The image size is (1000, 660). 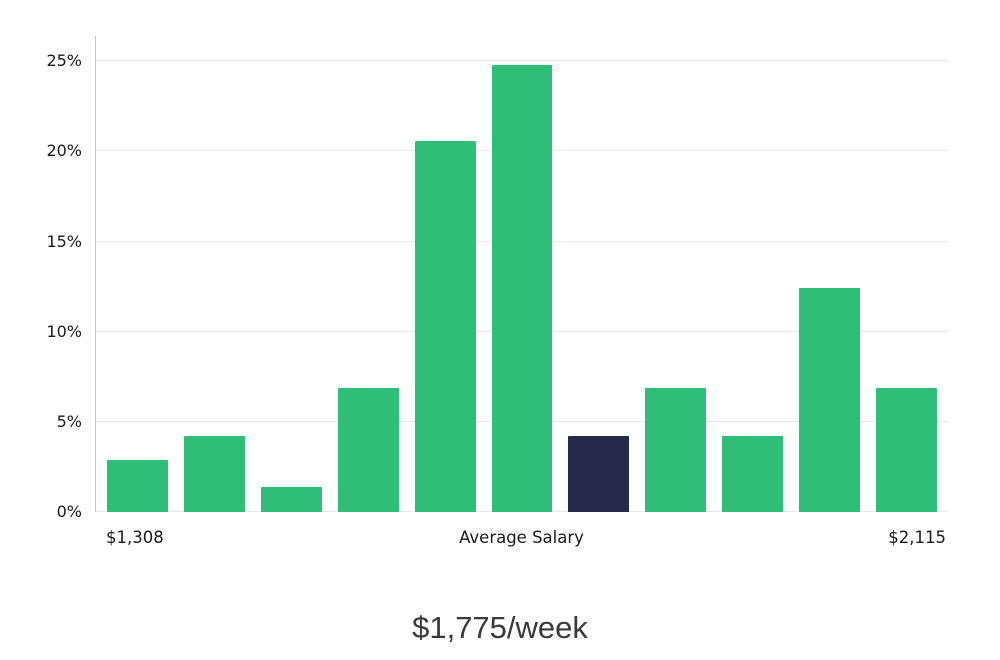 I want to click on y-axis-tick-label: 25%, so click(x=64, y=61).